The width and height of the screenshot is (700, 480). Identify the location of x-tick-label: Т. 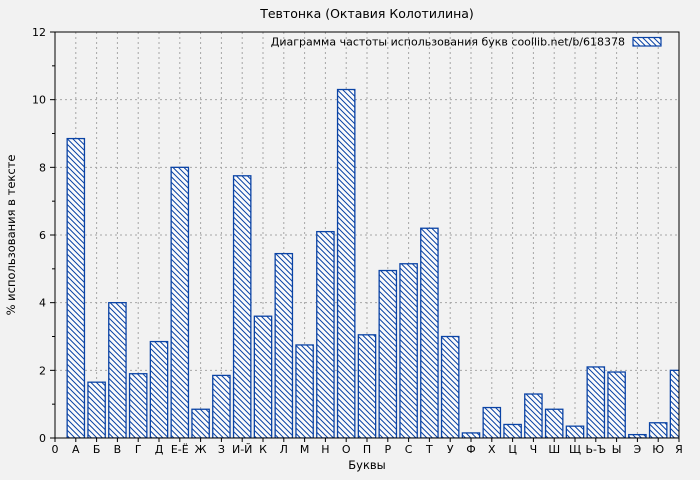
(429, 449).